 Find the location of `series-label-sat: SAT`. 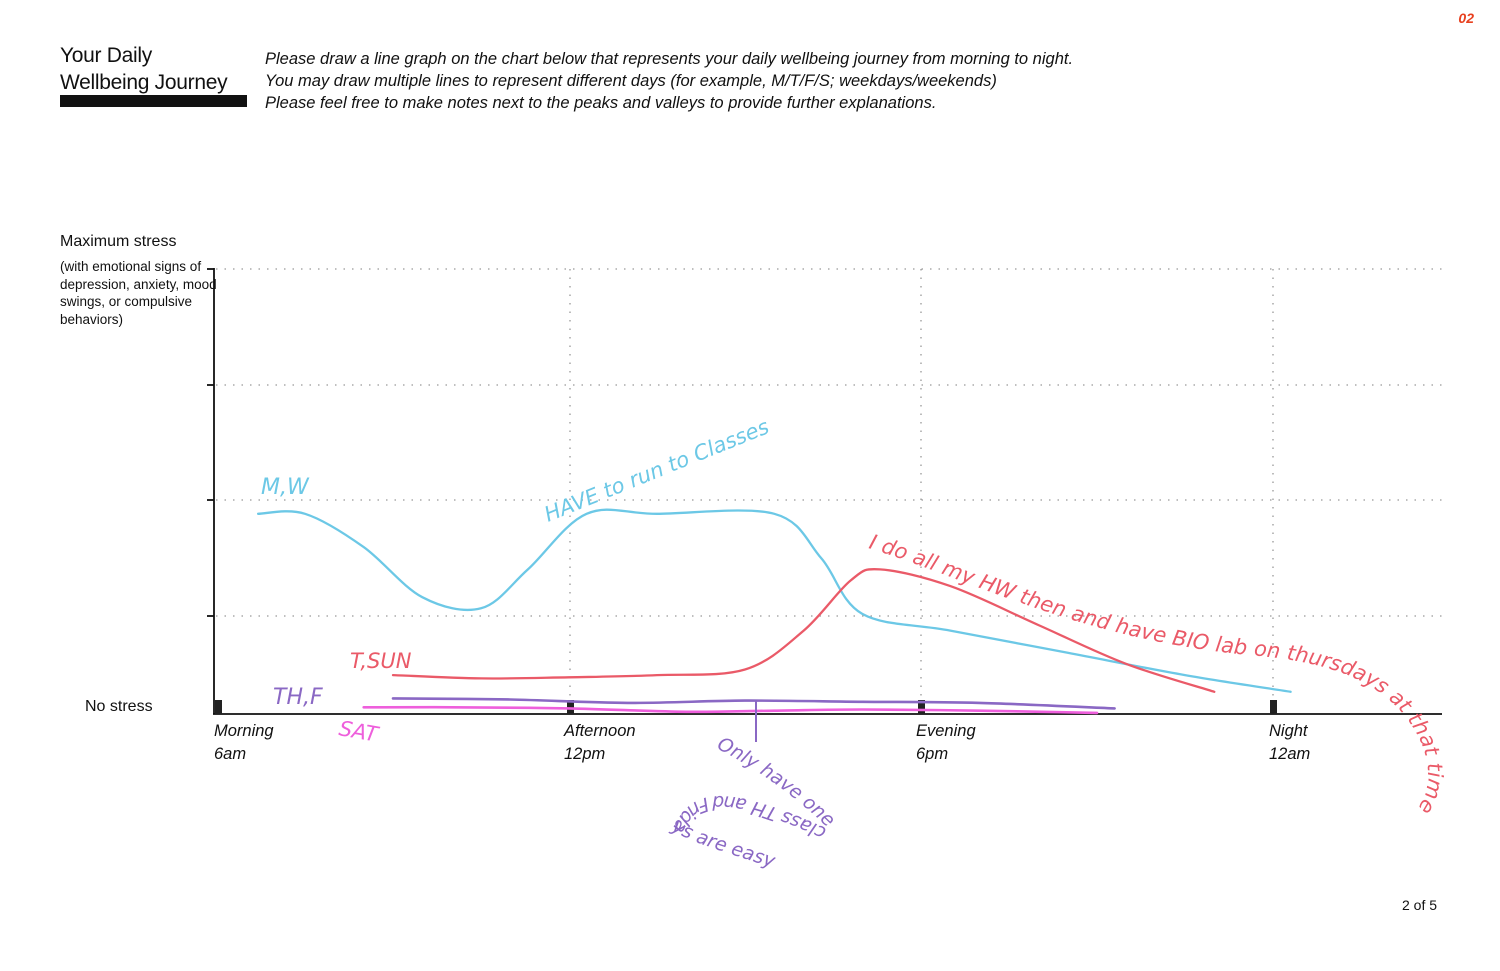

series-label-sat: SAT is located at coordinates (359, 731).